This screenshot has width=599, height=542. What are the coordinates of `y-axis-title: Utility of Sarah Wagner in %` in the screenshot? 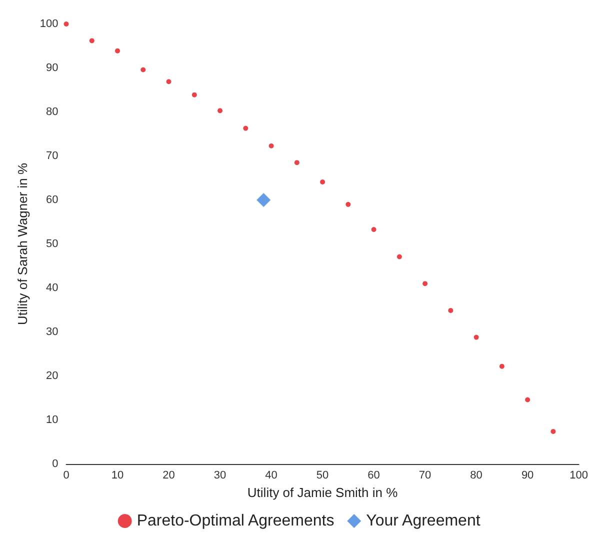 It's located at (22, 244).